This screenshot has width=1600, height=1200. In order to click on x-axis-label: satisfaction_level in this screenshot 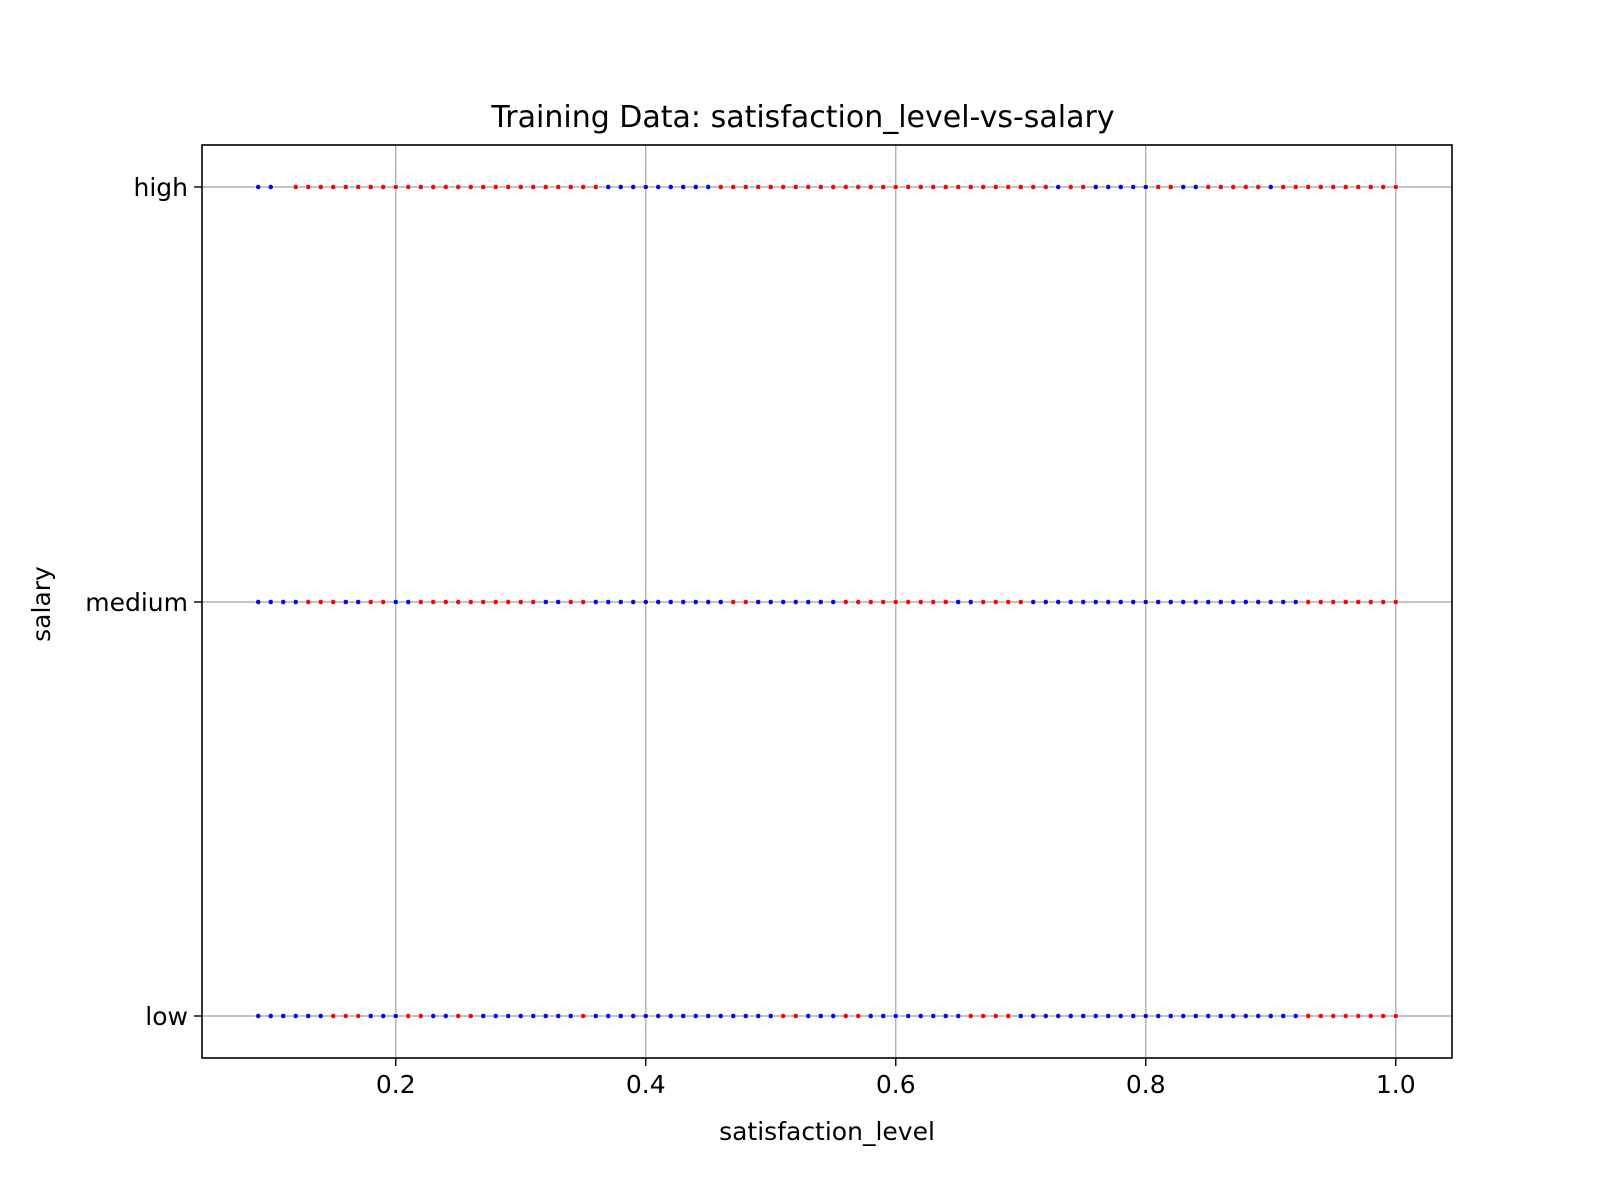, I will do `click(827, 1131)`.